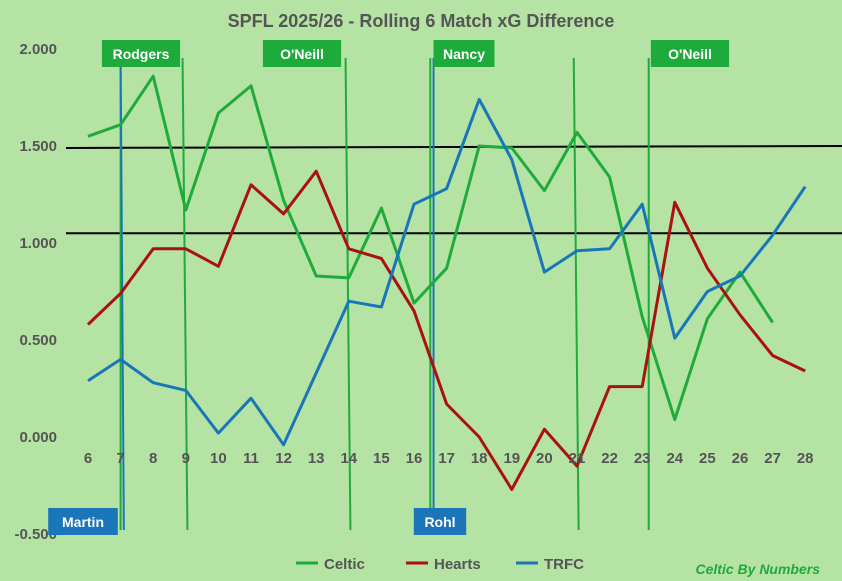  I want to click on legend-item-celtic: Celtic, so click(330, 564).